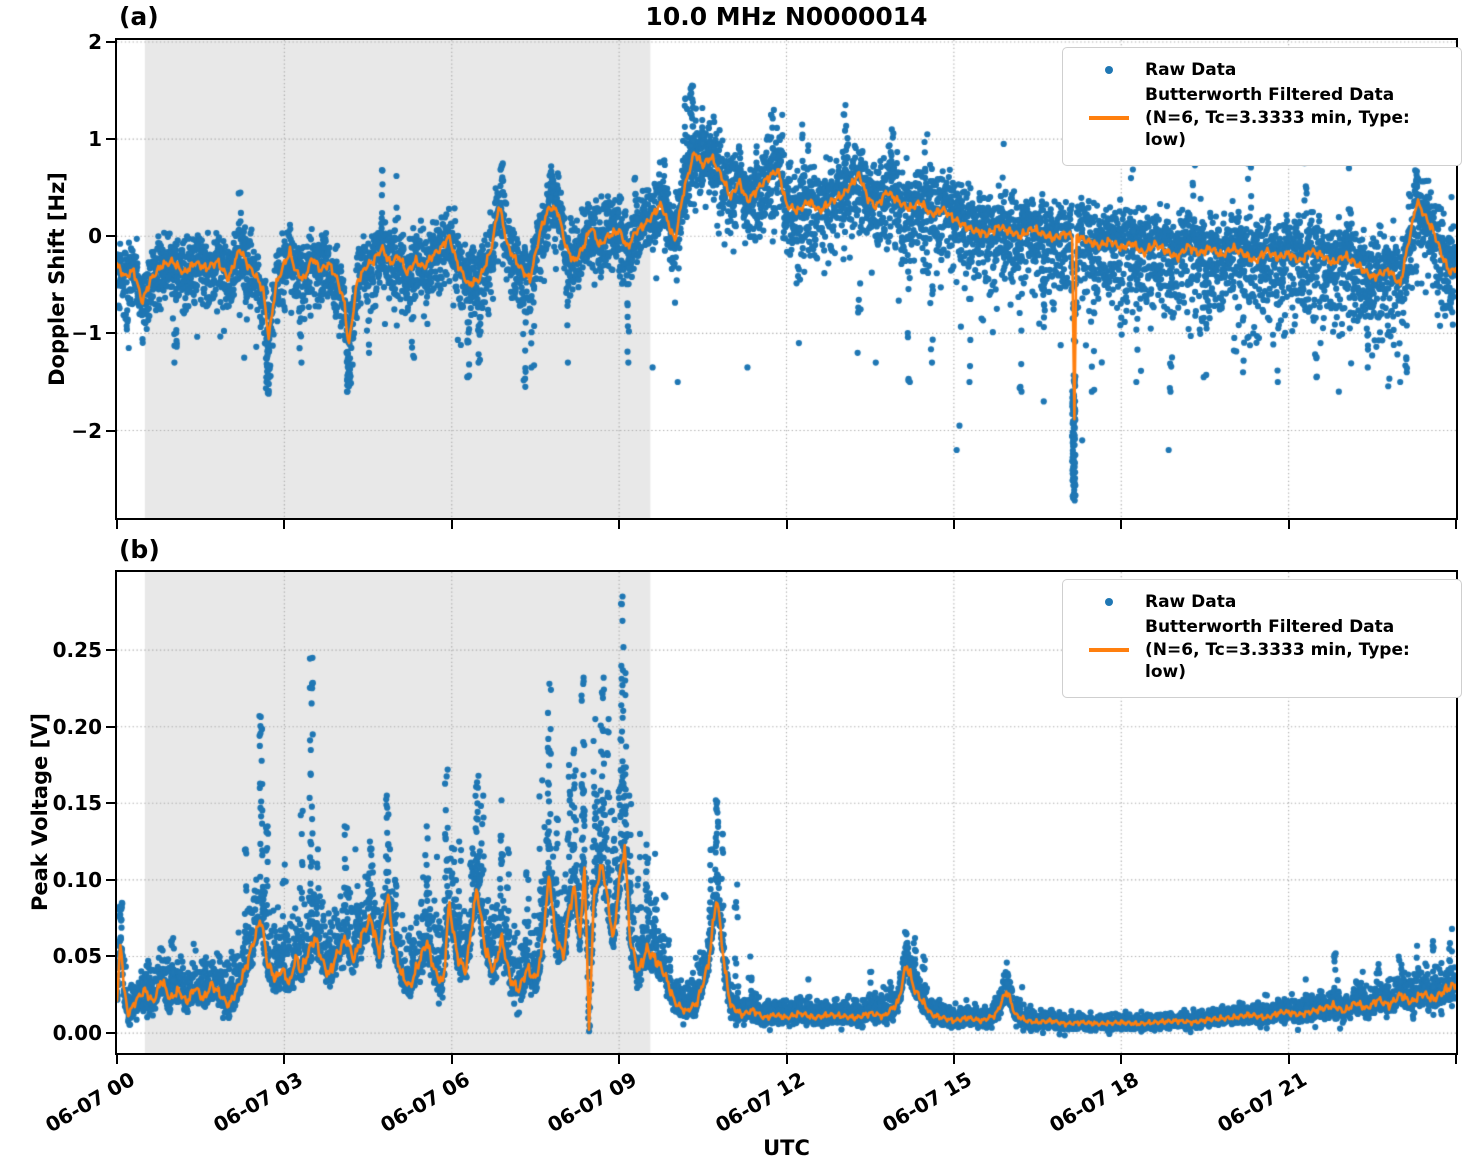  Describe the element at coordinates (257, 1102) in the screenshot. I see `x-tick-label: 06-07 03` at that location.